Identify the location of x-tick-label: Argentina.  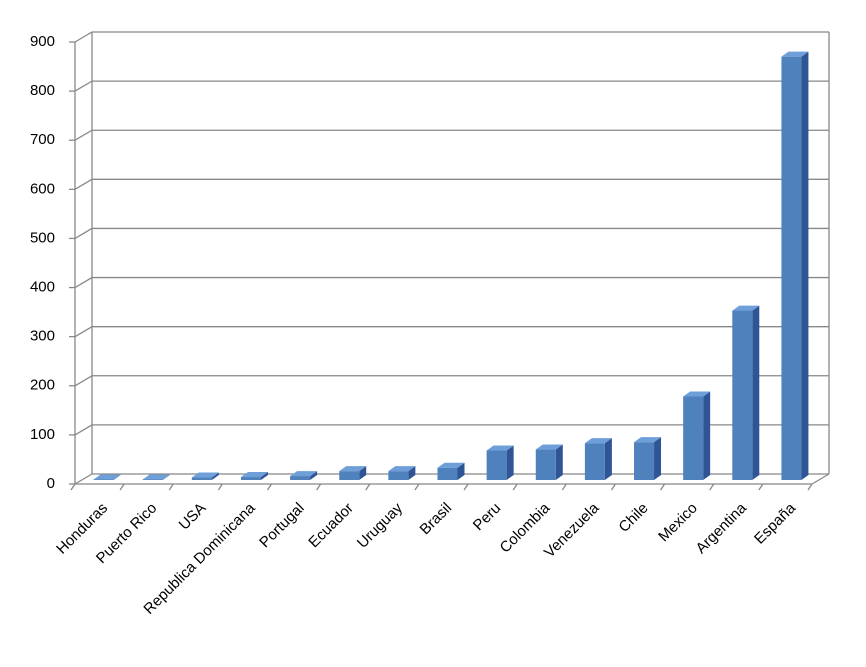
(722, 528).